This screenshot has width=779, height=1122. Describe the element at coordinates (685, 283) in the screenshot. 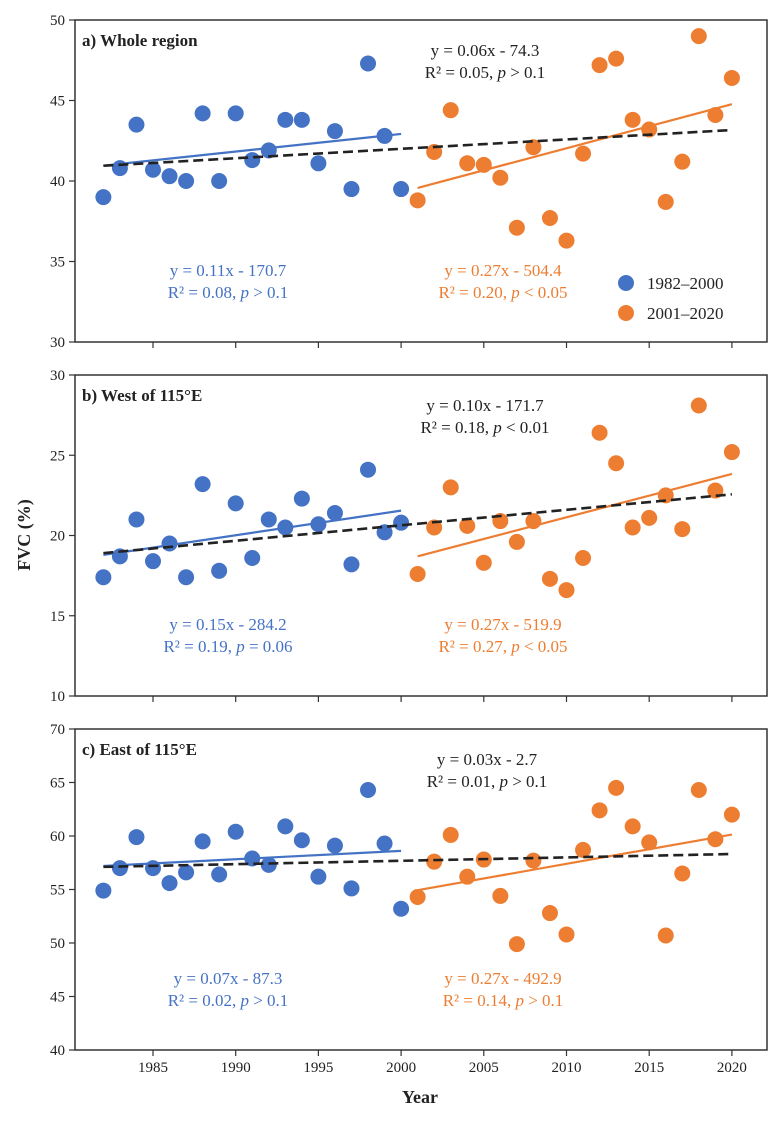

I see `legend-label: 1982–2000` at that location.